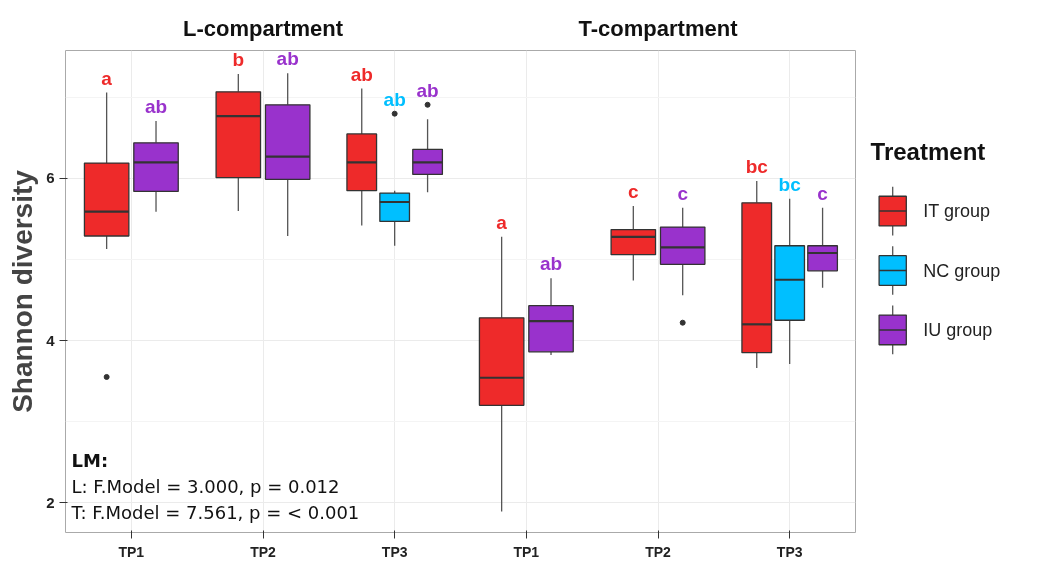  I want to click on y-tick-label: 2, so click(50, 502).